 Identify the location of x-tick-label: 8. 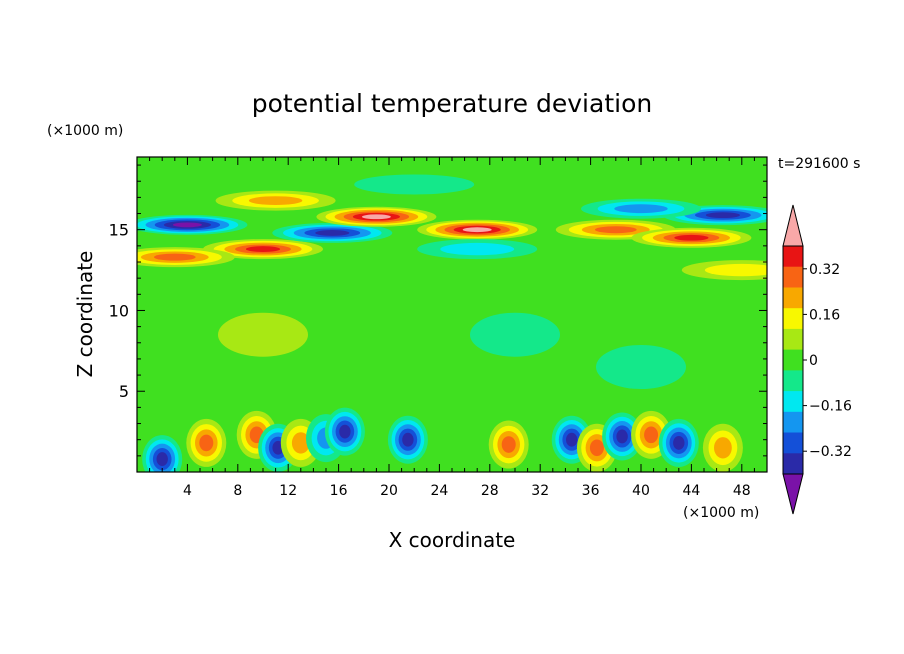
(237, 491).